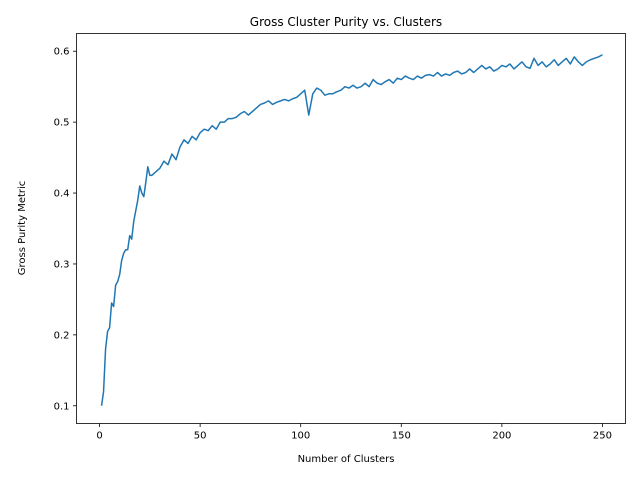 Image resolution: width=640 pixels, height=480 pixels. I want to click on y-tick-label: 0.5, so click(62, 123).